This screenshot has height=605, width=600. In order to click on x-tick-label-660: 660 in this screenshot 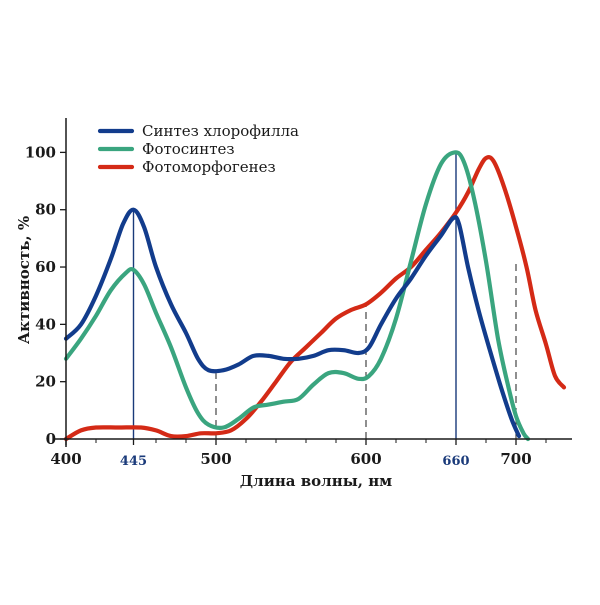, I will do `click(455, 461)`.